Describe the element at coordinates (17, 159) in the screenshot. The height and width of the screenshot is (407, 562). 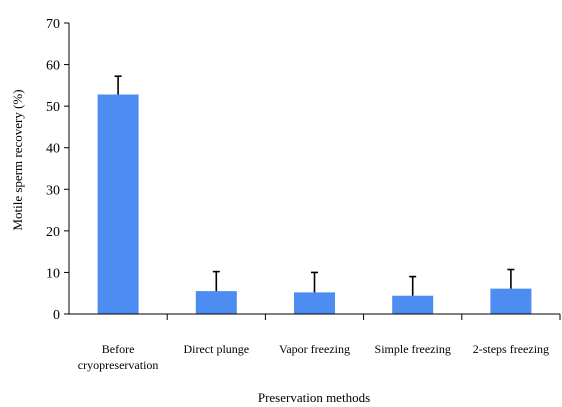
I see `y-axis-title: Motile sperm recovery (%)` at that location.